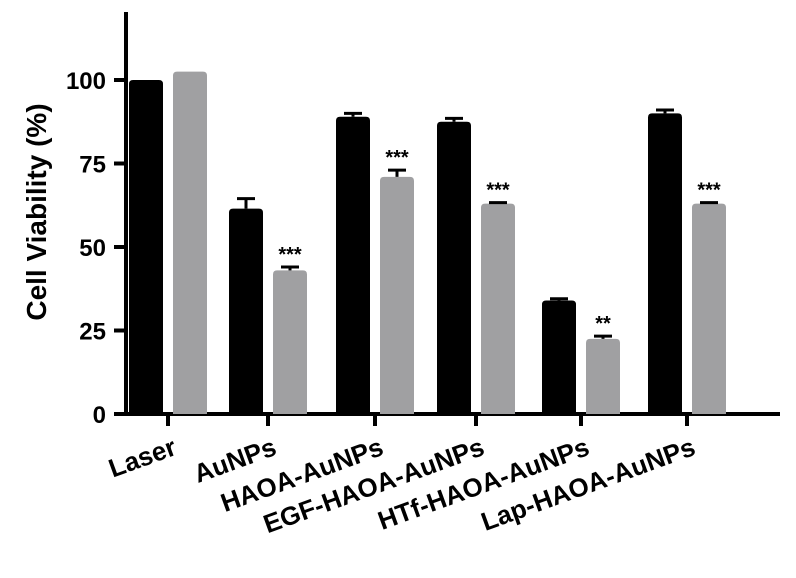 Image resolution: width=796 pixels, height=578 pixels. Describe the element at coordinates (92, 332) in the screenshot. I see `y-tick-label: 25` at that location.